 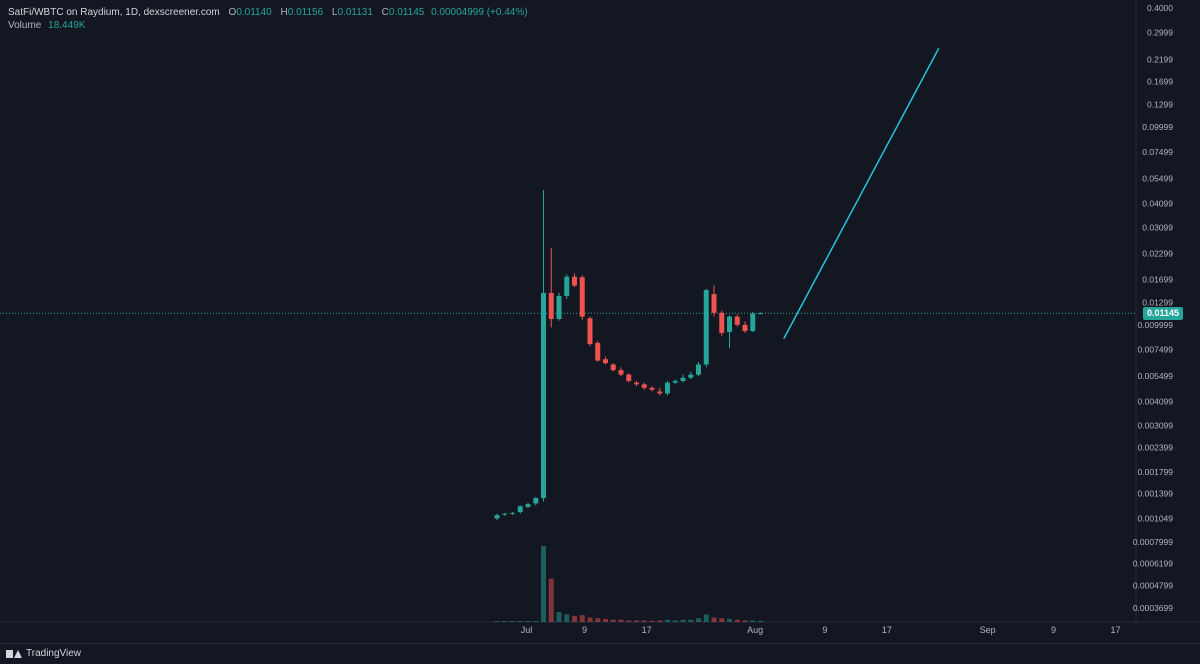 What do you see at coordinates (406, 12) in the screenshot?
I see `close-value: 0.01145` at bounding box center [406, 12].